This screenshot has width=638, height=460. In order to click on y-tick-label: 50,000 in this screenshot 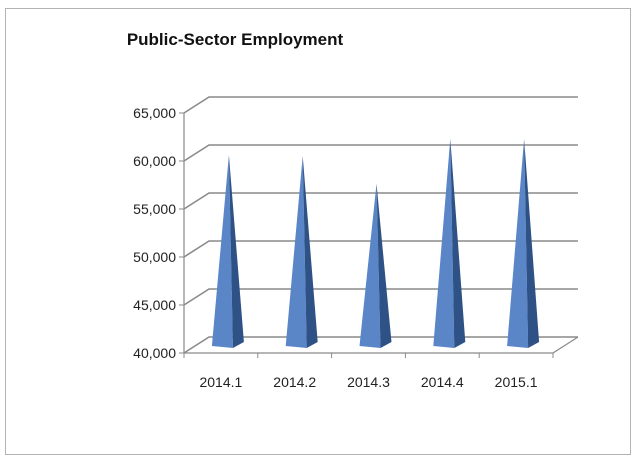, I will do `click(154, 257)`.